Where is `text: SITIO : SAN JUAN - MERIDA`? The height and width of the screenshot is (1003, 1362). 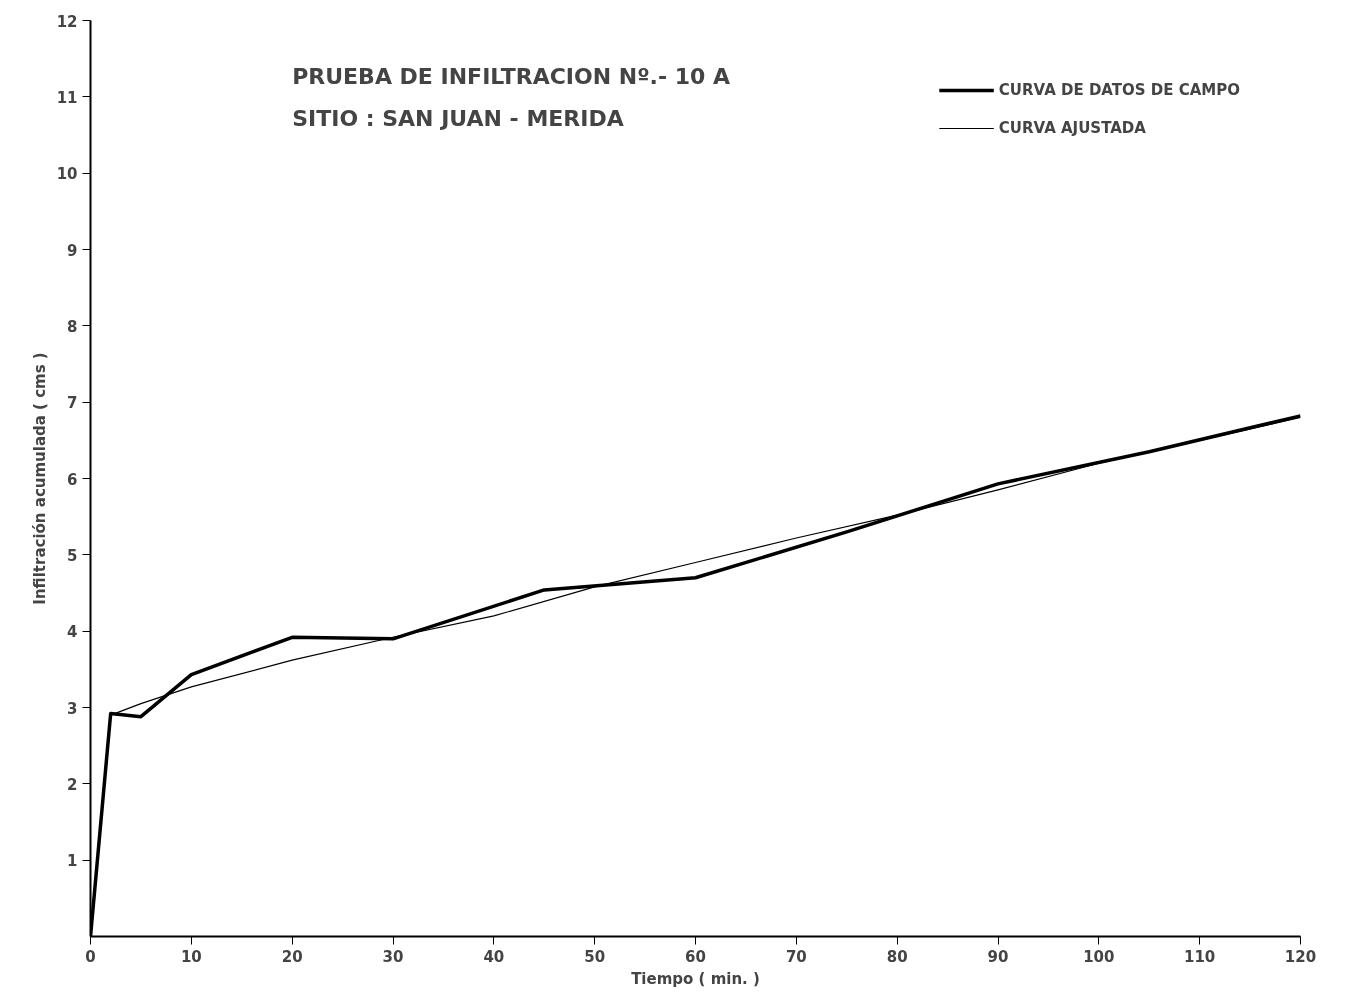 text: SITIO : SAN JUAN - MERIDA is located at coordinates (458, 119).